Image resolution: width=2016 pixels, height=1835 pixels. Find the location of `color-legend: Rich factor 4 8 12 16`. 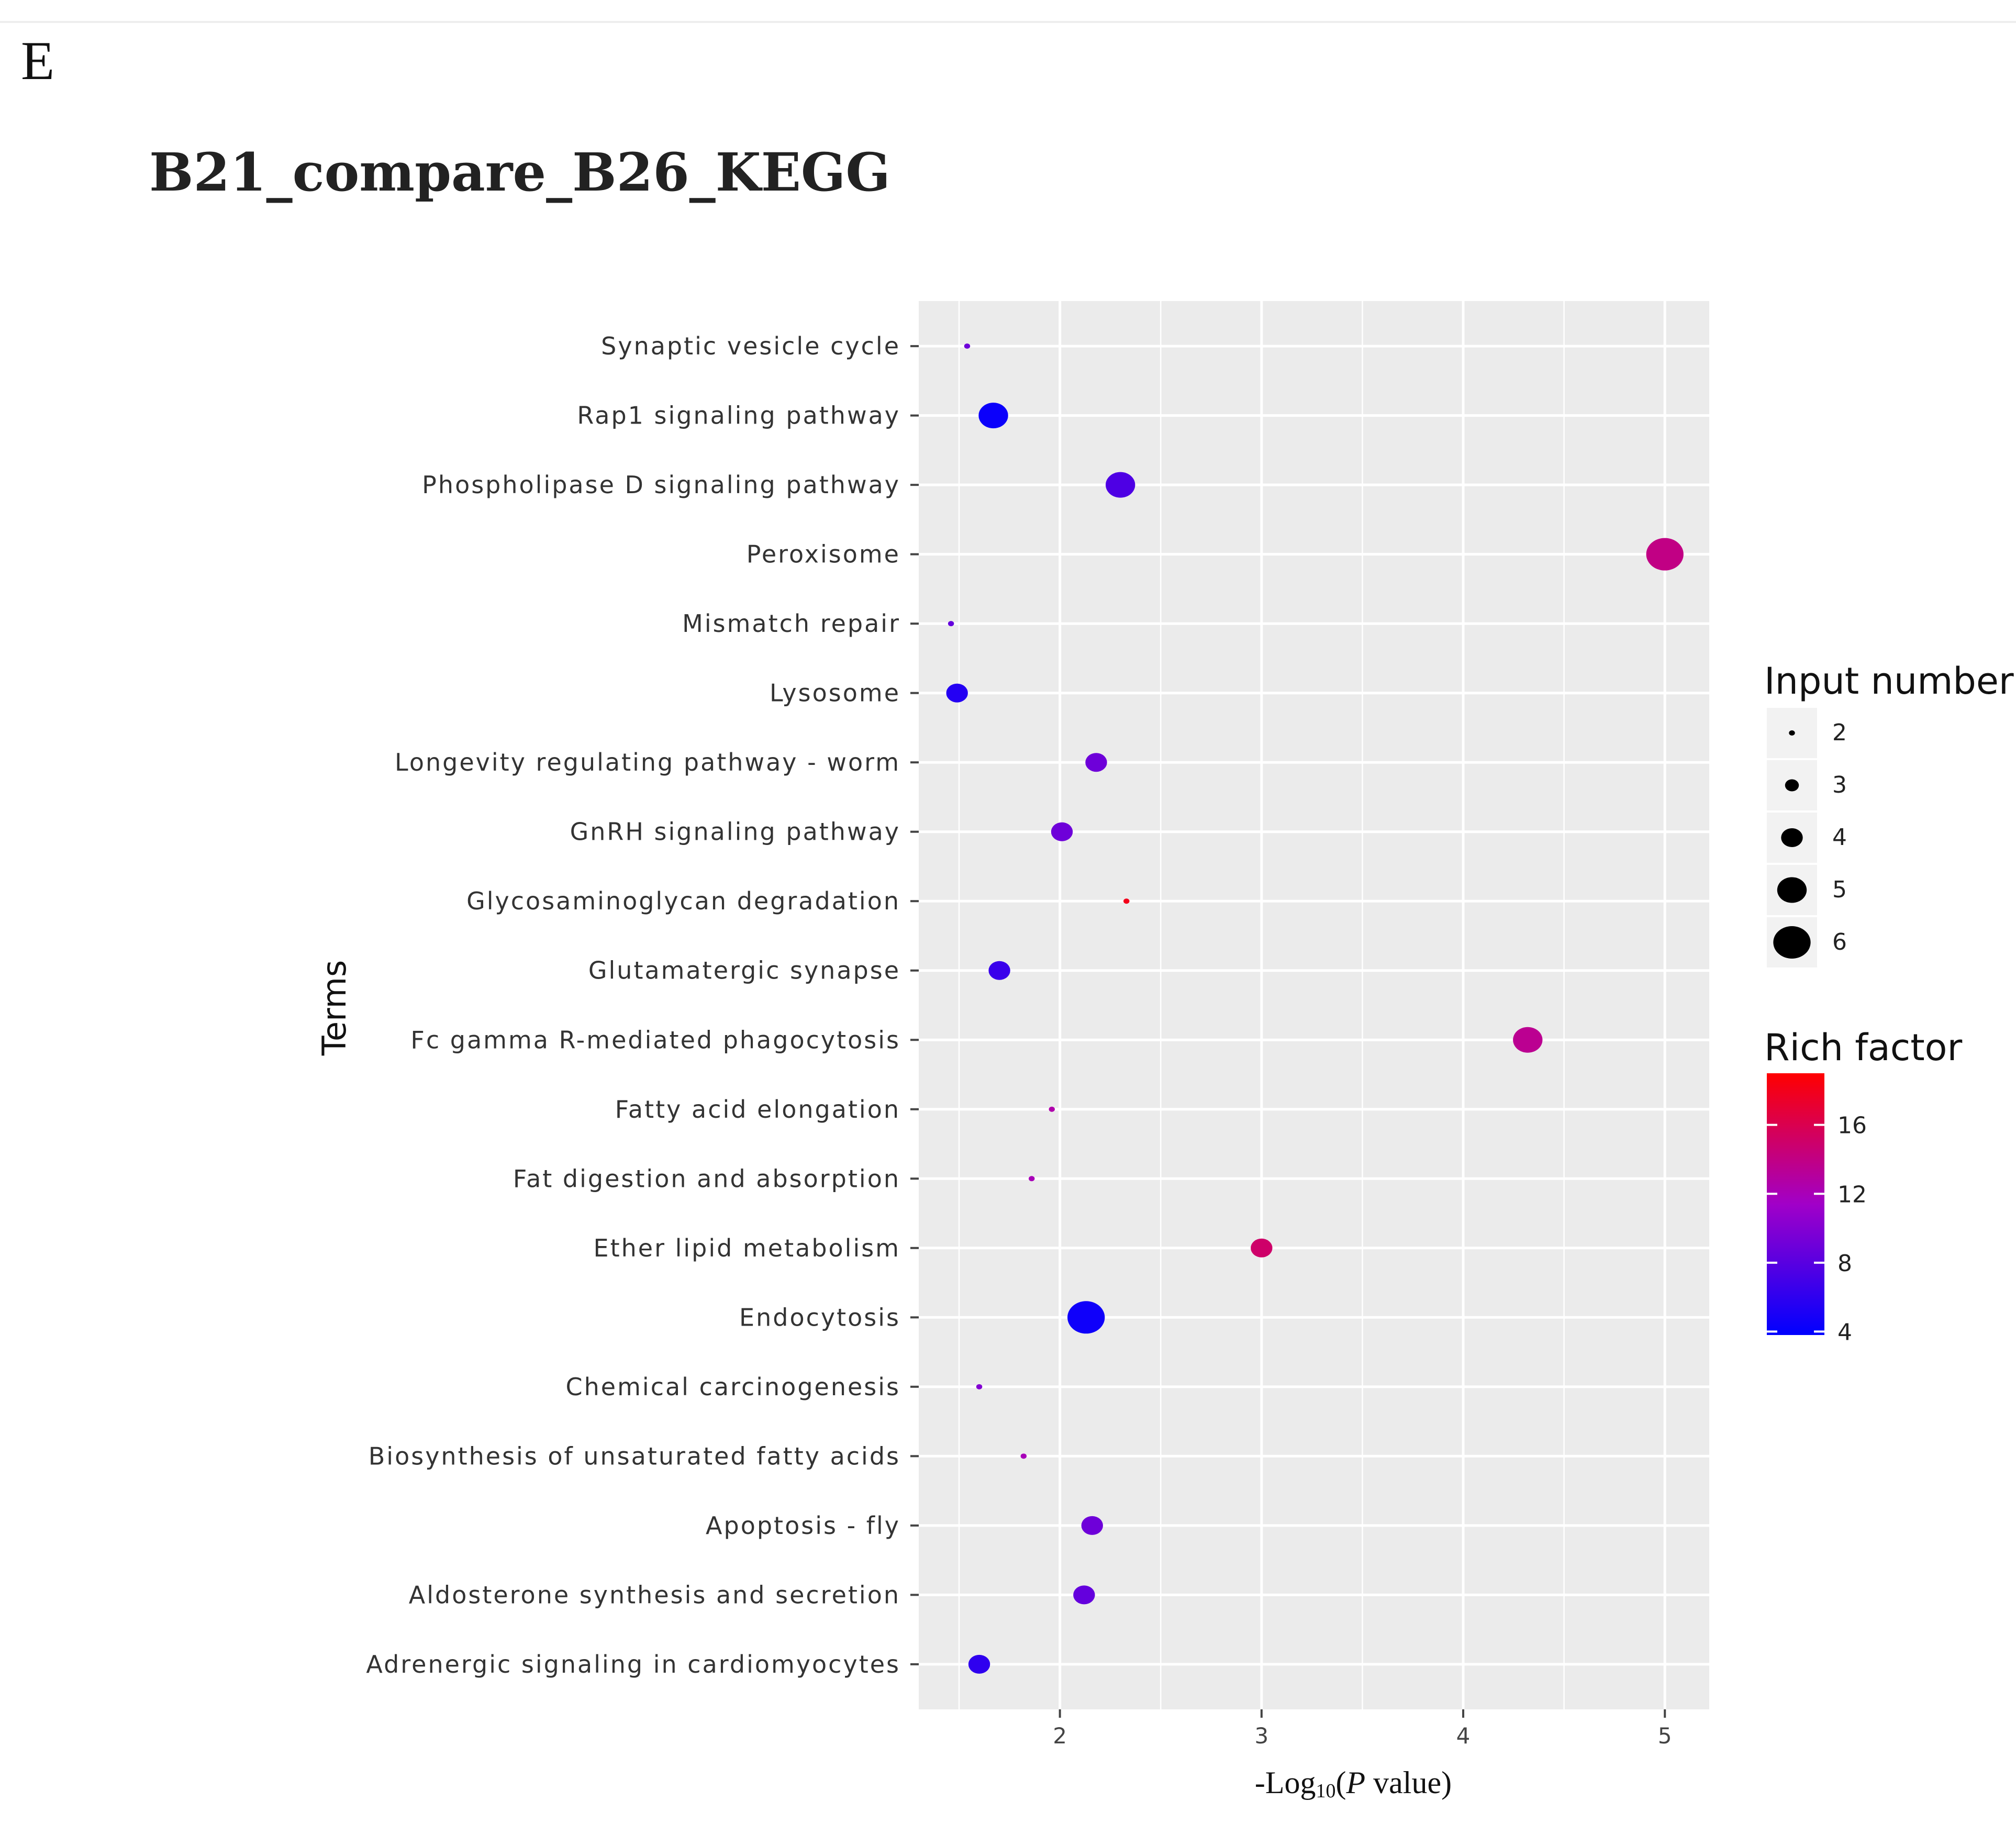

color-legend: Rich factor 4 8 12 16 is located at coordinates (1863, 1185).